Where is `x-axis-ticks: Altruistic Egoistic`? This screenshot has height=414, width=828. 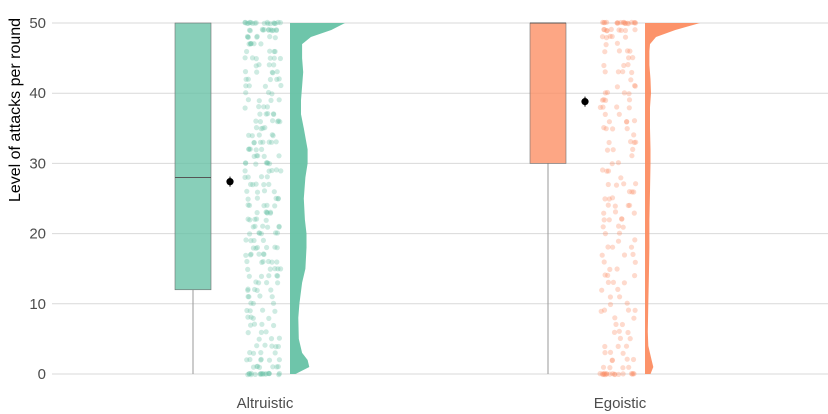
x-axis-ticks: Altruistic Egoistic is located at coordinates (442, 403).